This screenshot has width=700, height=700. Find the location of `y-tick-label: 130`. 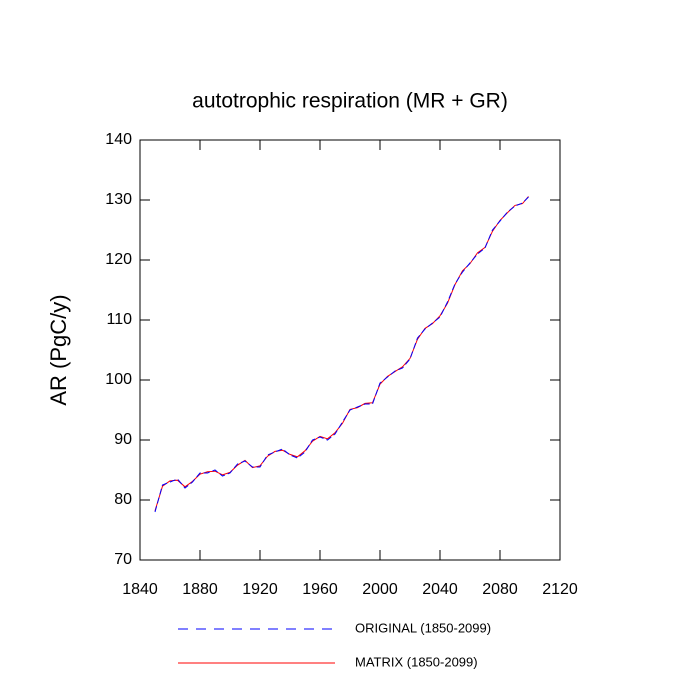

y-tick-label: 130 is located at coordinates (118, 199).